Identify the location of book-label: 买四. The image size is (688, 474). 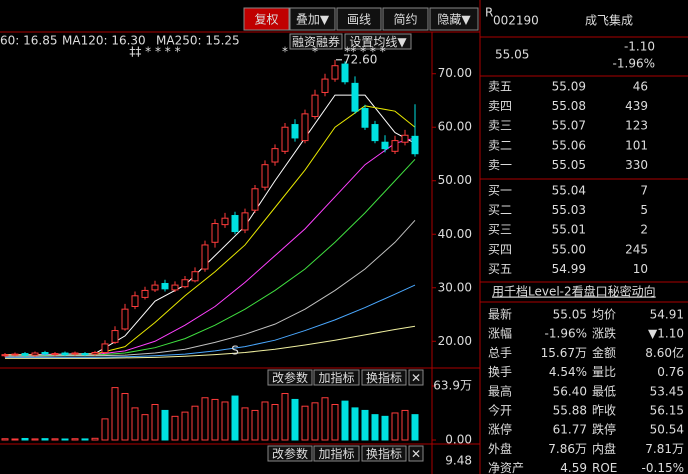
(500, 249).